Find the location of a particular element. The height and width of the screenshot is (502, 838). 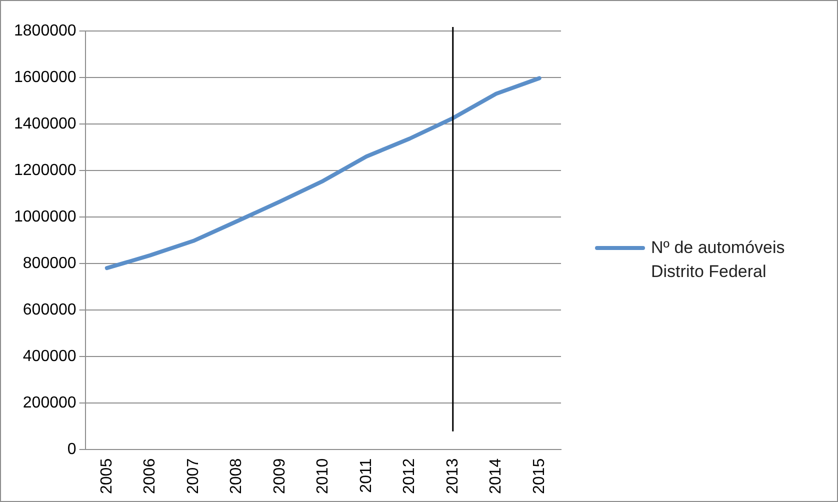

y-tick-label: 600000 is located at coordinates (49, 309).